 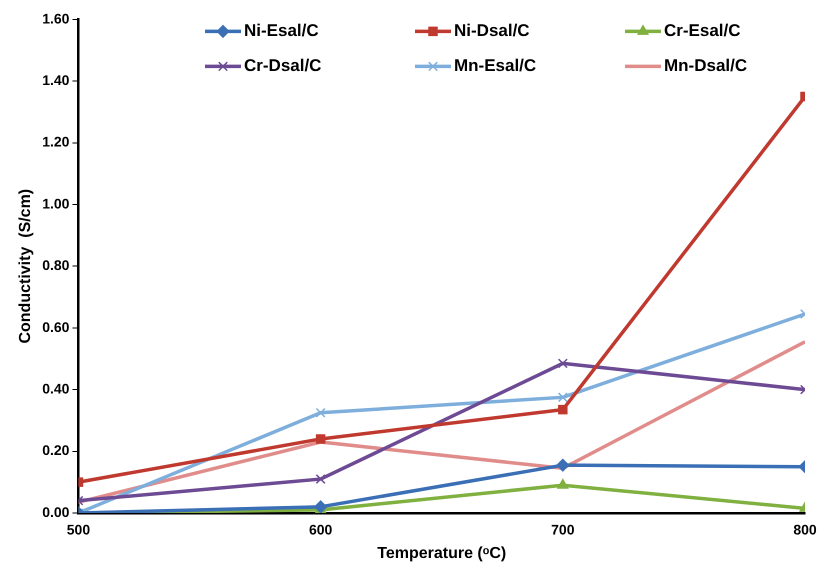 What do you see at coordinates (56, 265) in the screenshot?
I see `y-tick-label: 0.80` at bounding box center [56, 265].